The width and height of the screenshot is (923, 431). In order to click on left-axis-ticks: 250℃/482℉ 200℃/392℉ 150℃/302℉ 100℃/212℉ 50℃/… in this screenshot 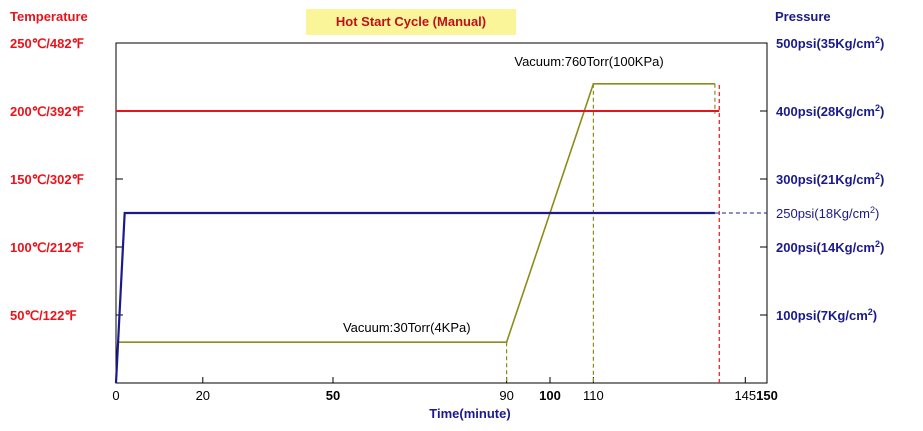, I will do `click(66, 179)`.